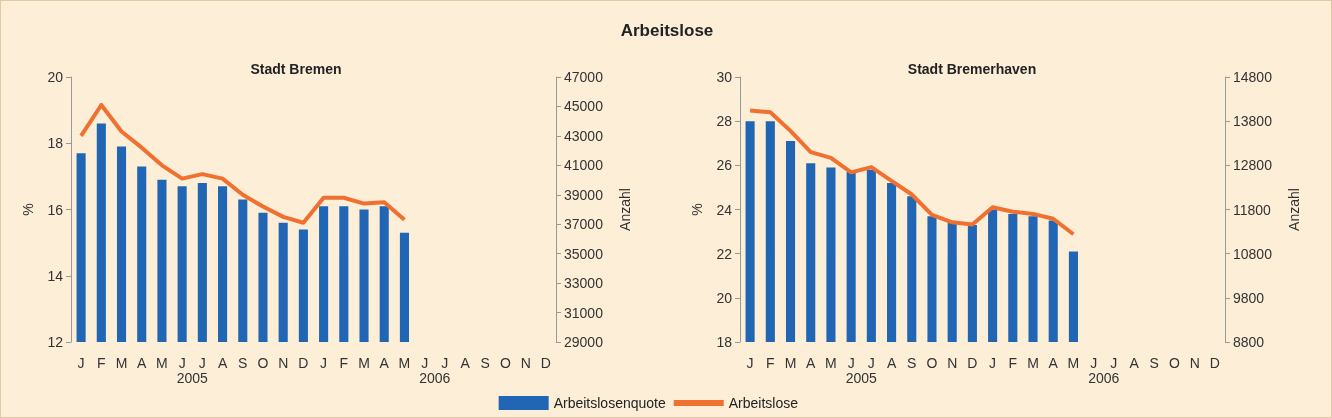 This screenshot has width=1332, height=418. What do you see at coordinates (1253, 165) in the screenshot?
I see `y2-tick-label: 12800` at bounding box center [1253, 165].